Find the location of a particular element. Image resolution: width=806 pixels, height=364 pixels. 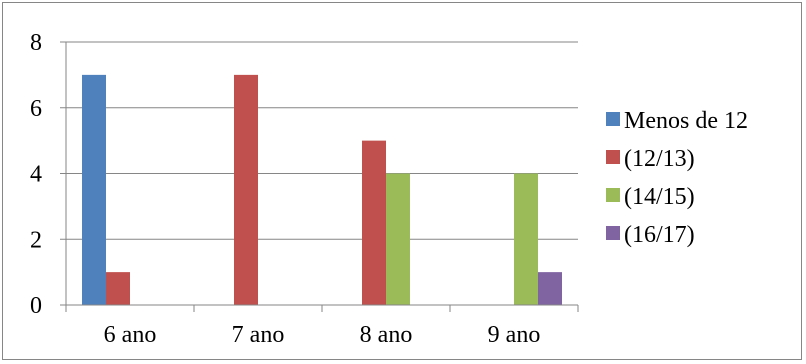

legend: Menos de 12 (12/13) (14/15) (16/17) is located at coordinates (677, 178).